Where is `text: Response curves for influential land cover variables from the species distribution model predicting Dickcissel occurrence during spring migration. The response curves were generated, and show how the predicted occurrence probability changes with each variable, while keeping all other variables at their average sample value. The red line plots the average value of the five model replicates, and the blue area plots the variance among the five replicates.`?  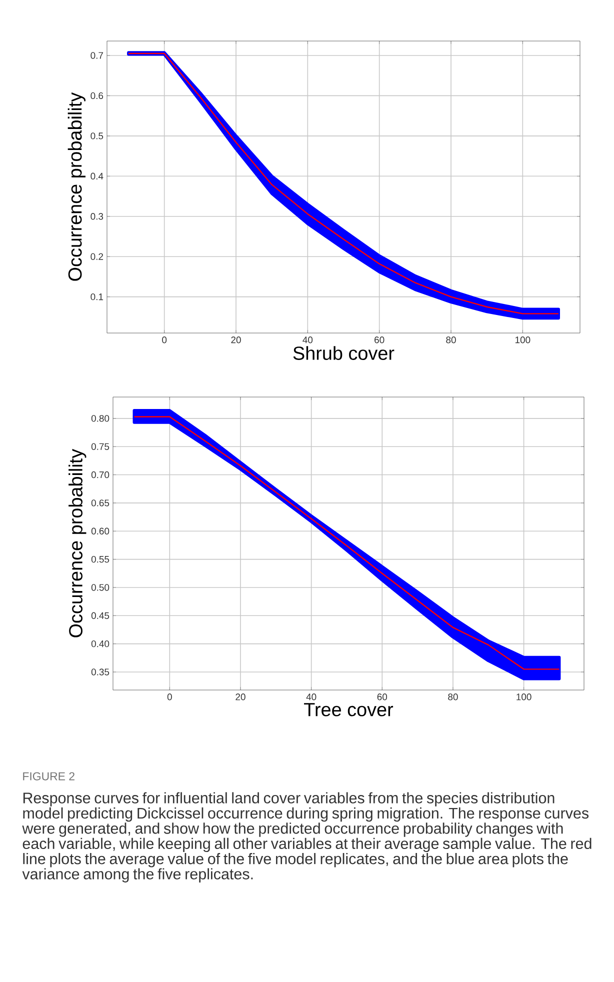
text: Response curves for influential land cover variables from the species distribution model predicting Dickcissel occurrence during spring migration. The response curves were generated, and show how the predicted occurrence probability changes with each variable, while keeping all other variables at their average sample value. The red line plots the average value of the five model replicates, and the blue area plots the variance among the five replicates. is located at coordinates (307, 837).